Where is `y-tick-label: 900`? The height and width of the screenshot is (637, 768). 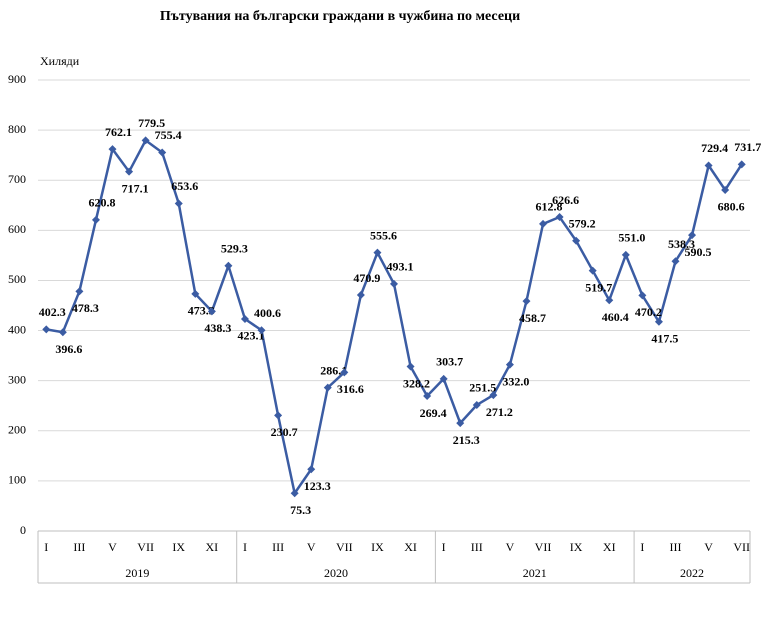
y-tick-label: 900 is located at coordinates (17, 79).